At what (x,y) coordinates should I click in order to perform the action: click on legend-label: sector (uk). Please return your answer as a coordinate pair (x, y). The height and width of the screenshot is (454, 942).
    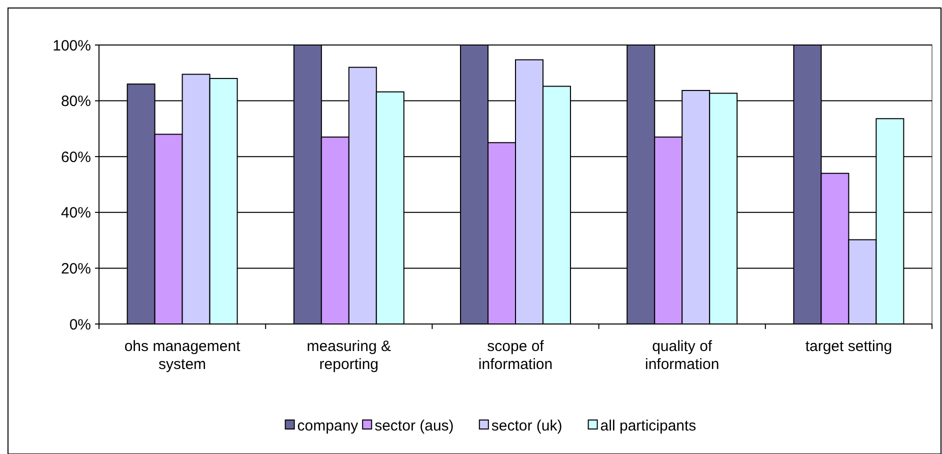
    Looking at the image, I should click on (526, 425).